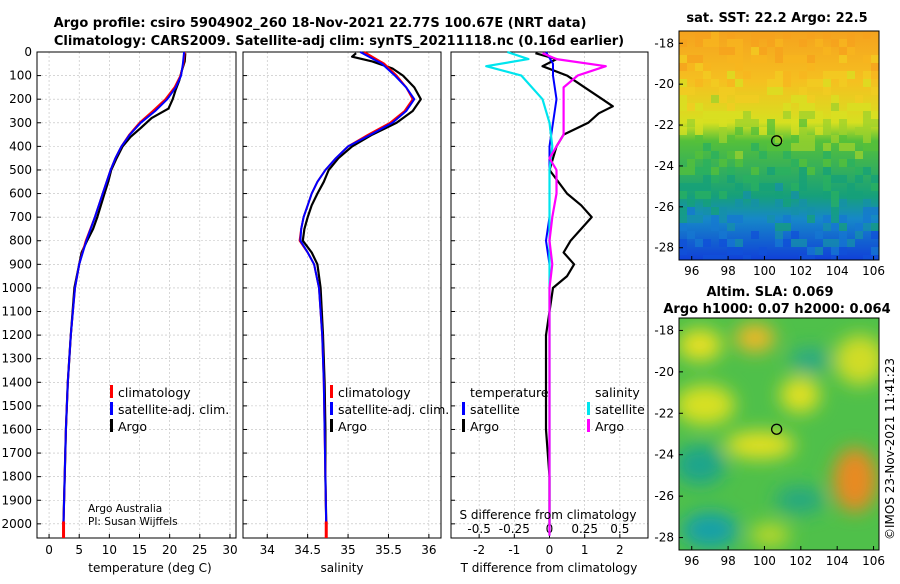  I want to click on legend-swatch-climatology, so click(111, 391).